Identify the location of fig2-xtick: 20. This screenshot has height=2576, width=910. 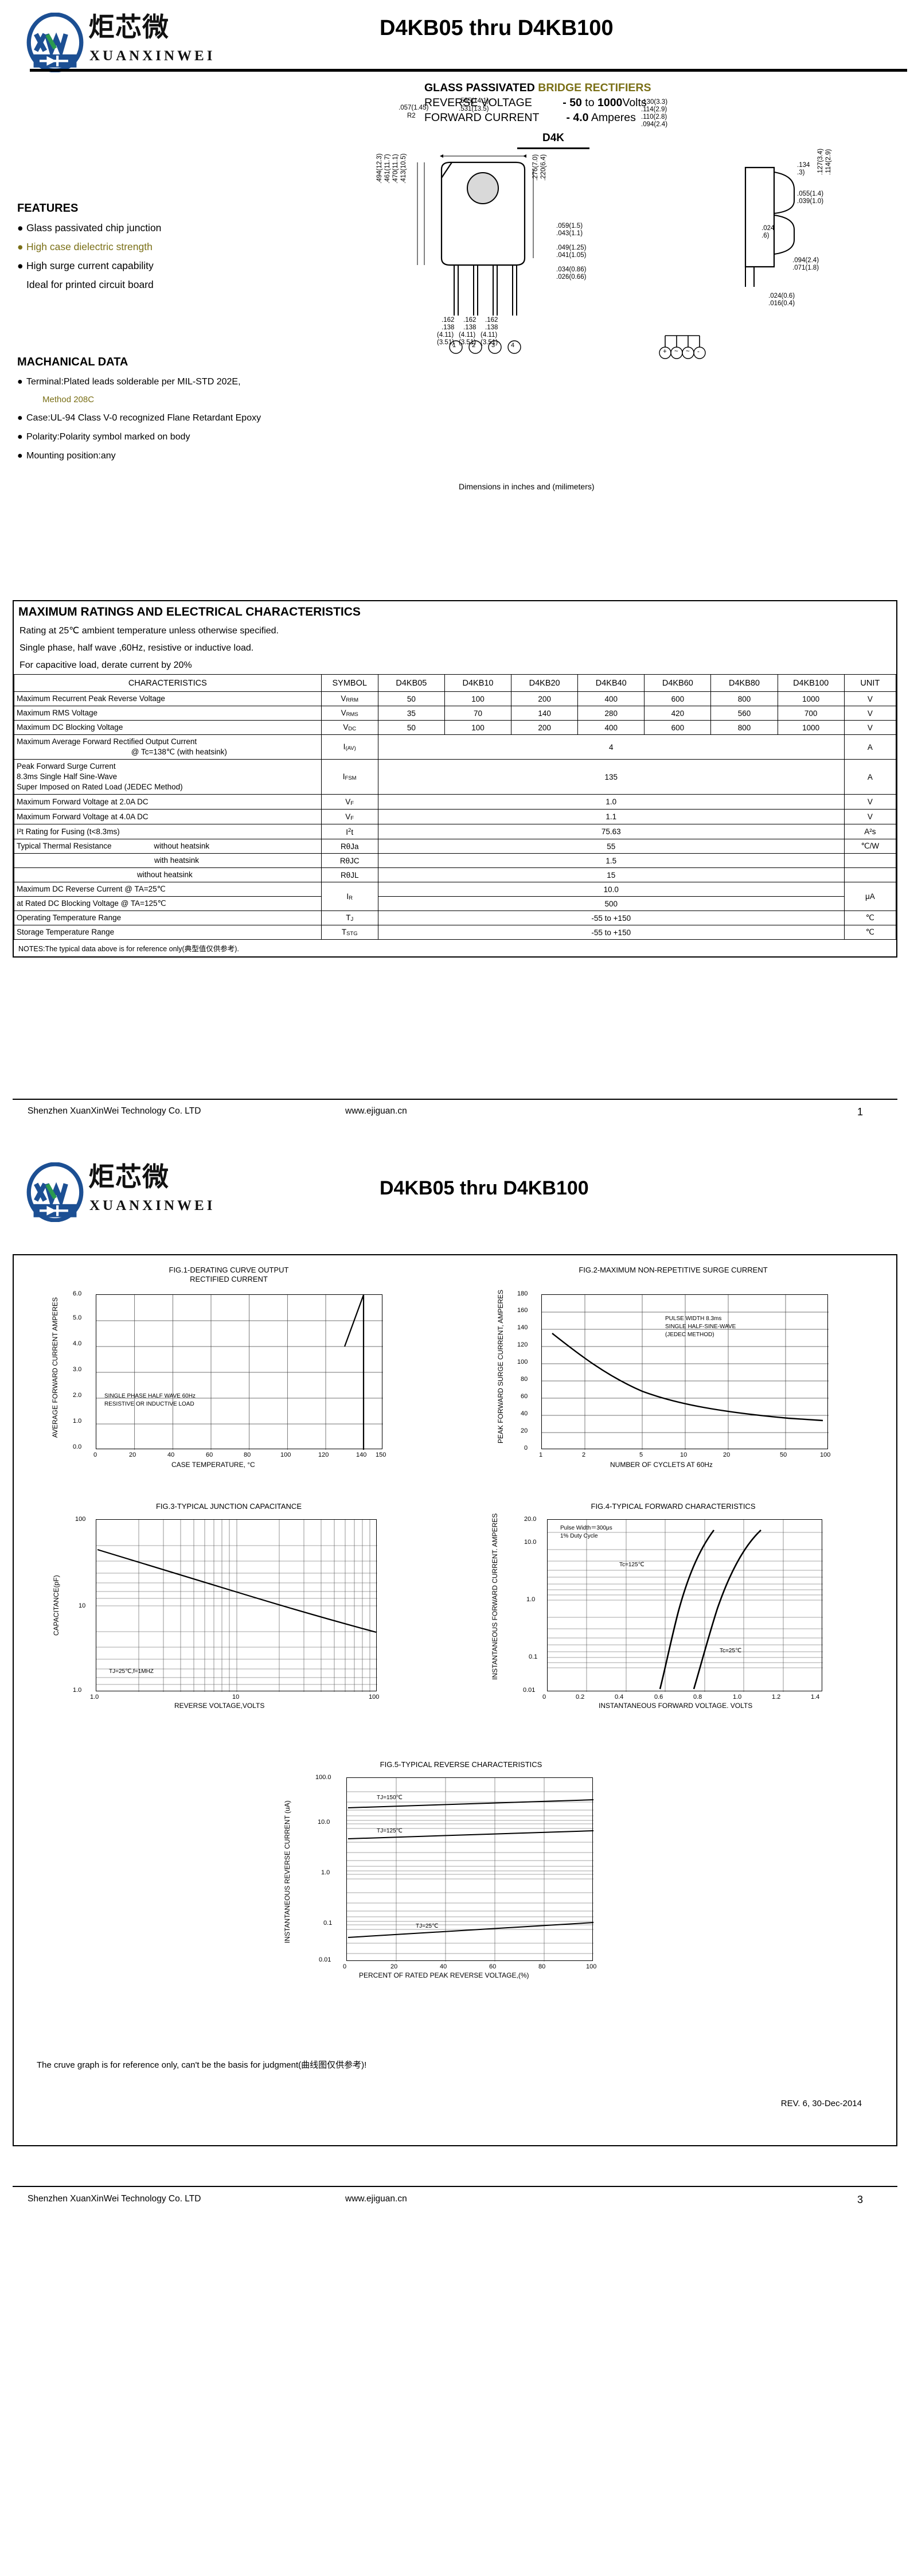
(727, 1455).